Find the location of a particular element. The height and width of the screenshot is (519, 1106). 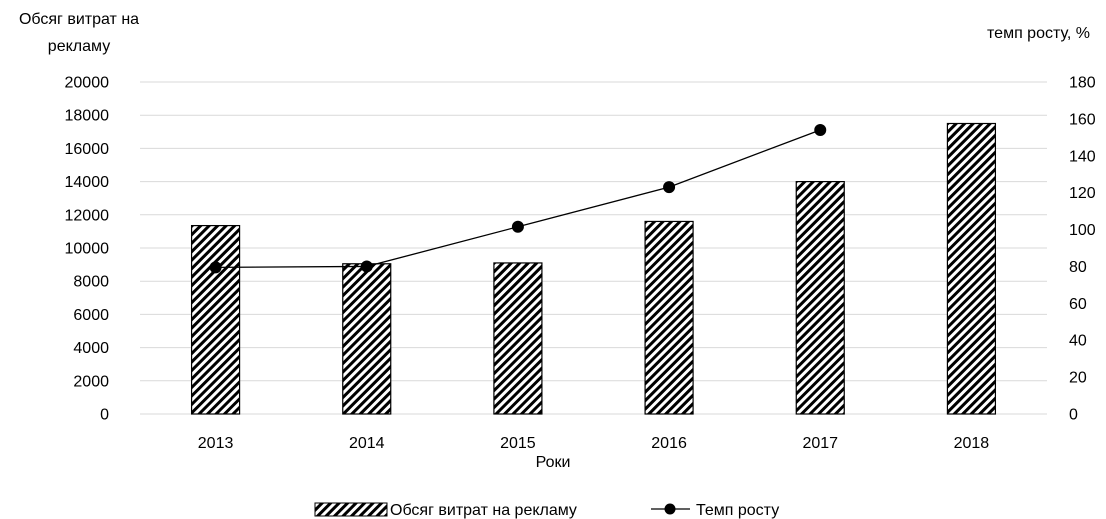

right-tick-label: 20 is located at coordinates (1078, 378).